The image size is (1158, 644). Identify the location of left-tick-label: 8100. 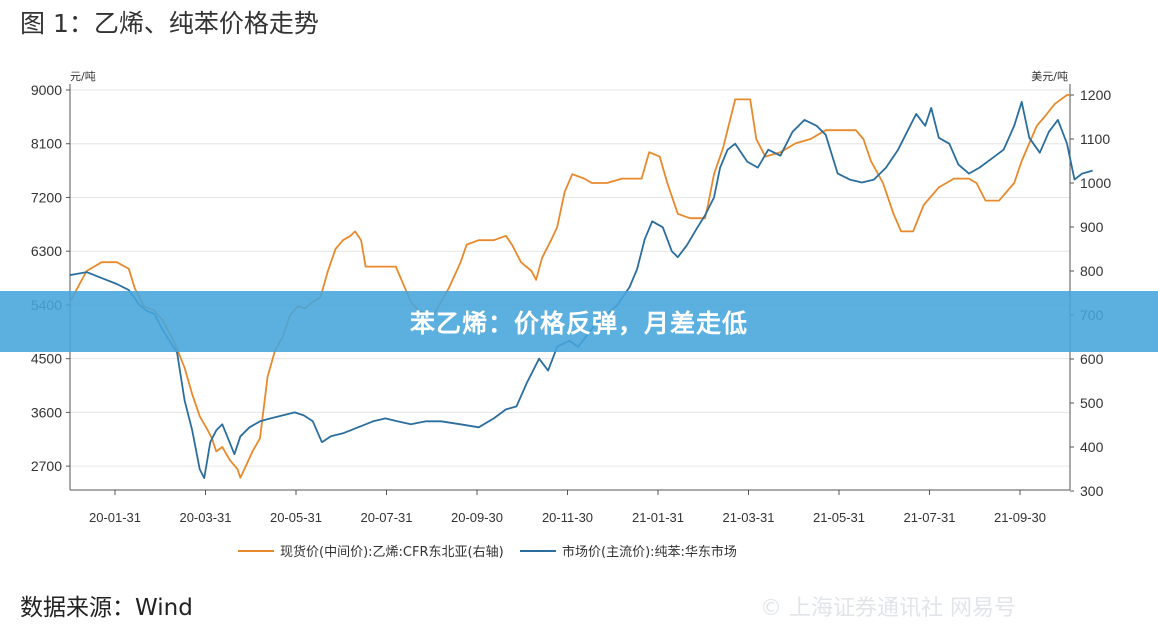
(46, 144).